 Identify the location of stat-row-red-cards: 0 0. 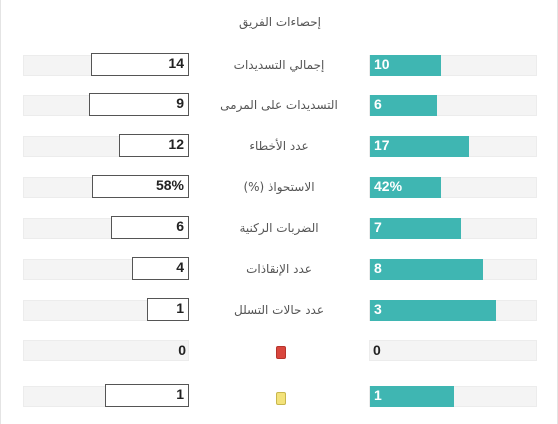
(279, 349).